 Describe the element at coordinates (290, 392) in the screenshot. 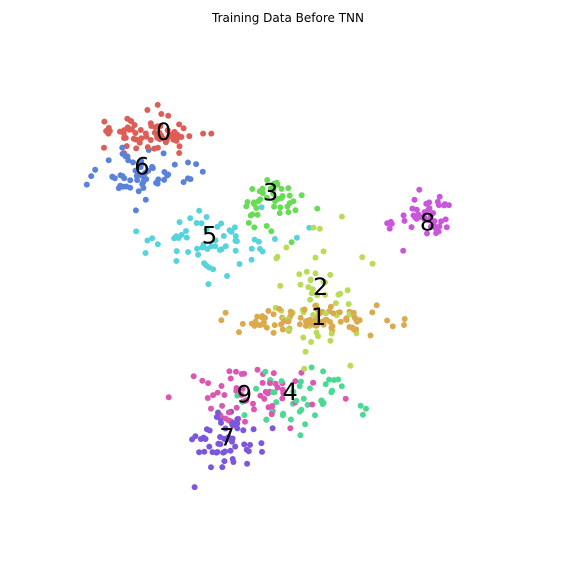

I see `cluster-label-4: 4` at that location.